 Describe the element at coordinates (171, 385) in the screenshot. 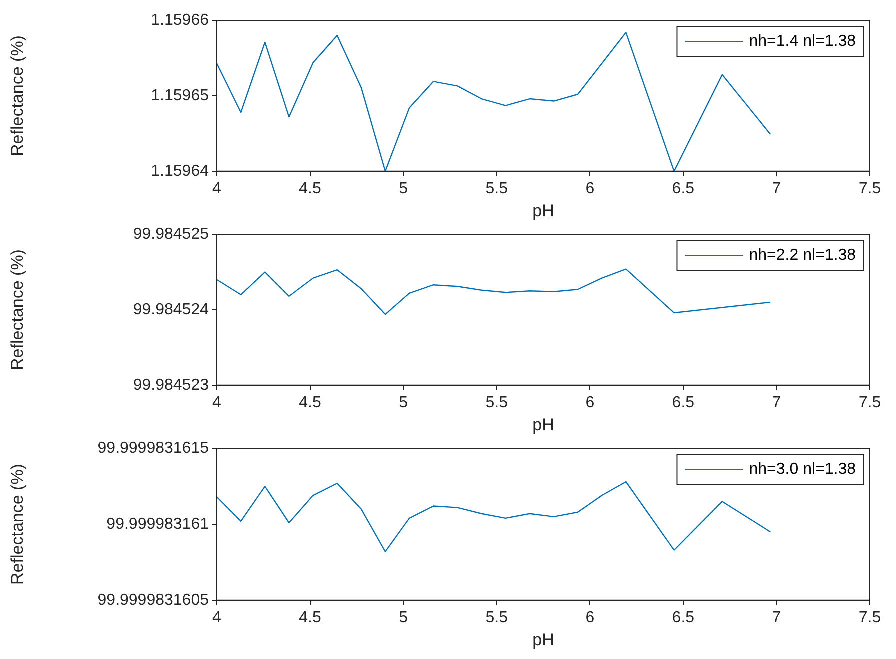

I see `y-tick-label: 99.984523` at that location.